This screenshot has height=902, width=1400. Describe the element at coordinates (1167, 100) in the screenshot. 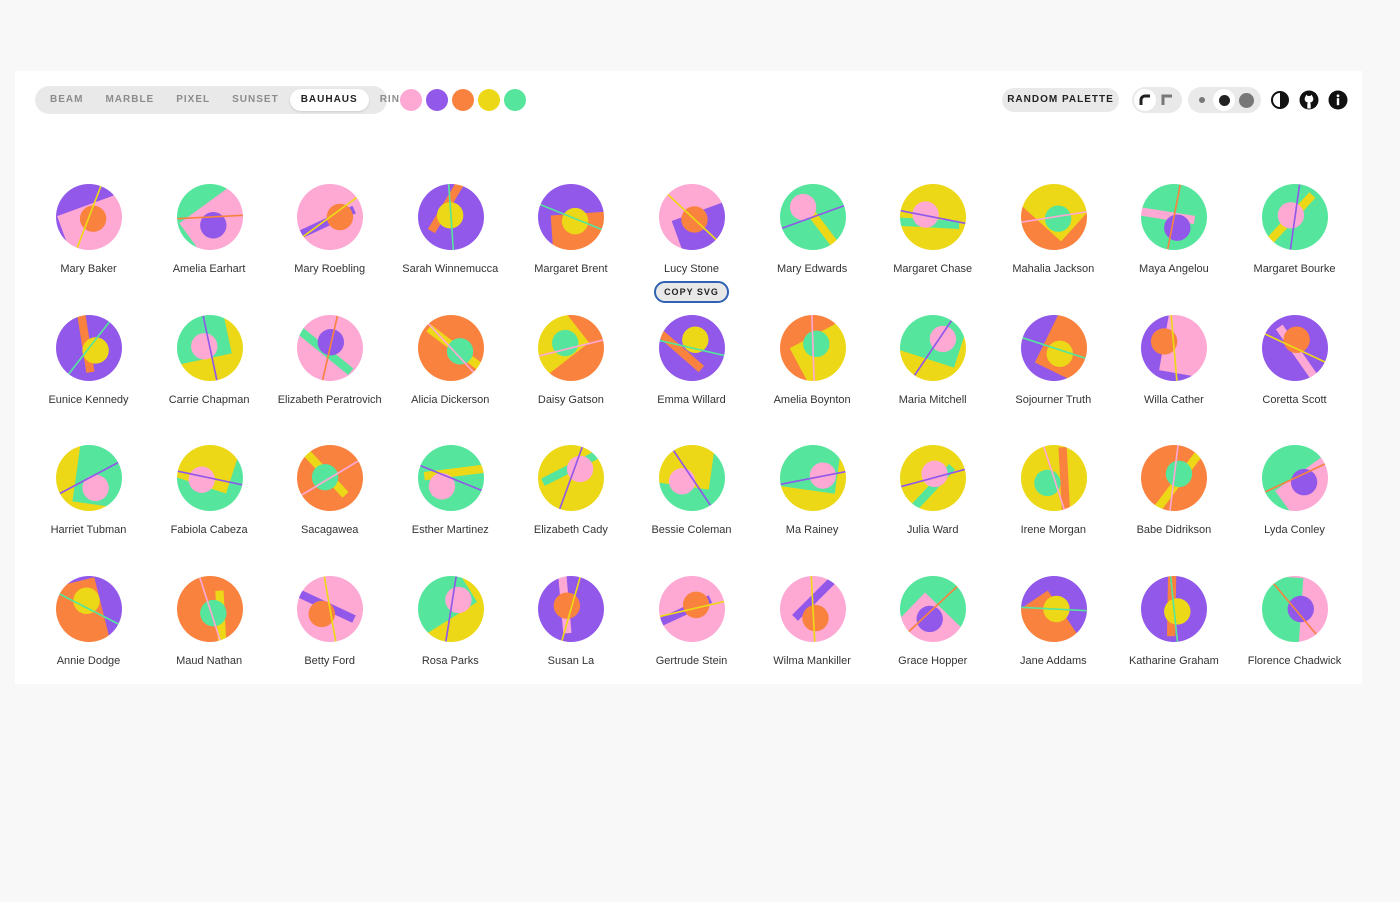

I see `square-corner-icon` at that location.